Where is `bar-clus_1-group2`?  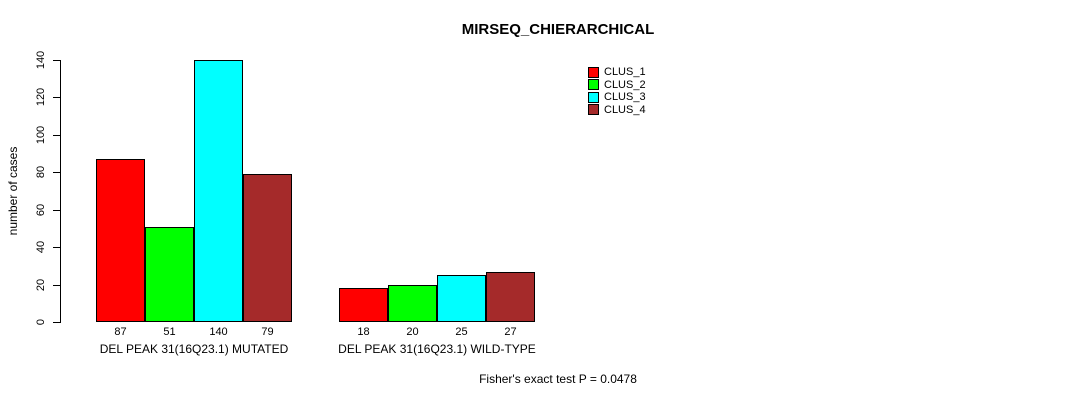
bar-clus_1-group2 is located at coordinates (363, 305).